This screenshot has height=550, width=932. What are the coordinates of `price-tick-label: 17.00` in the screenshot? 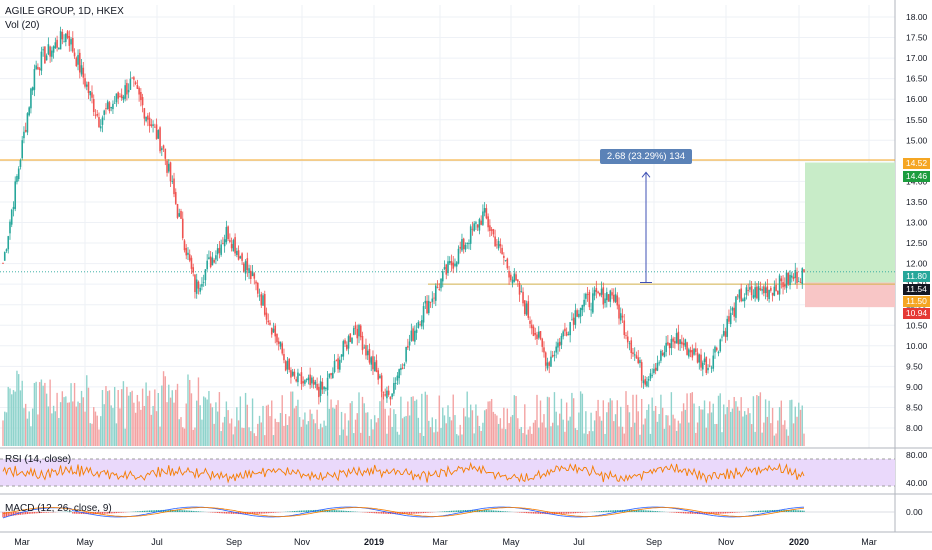 It's located at (917, 58).